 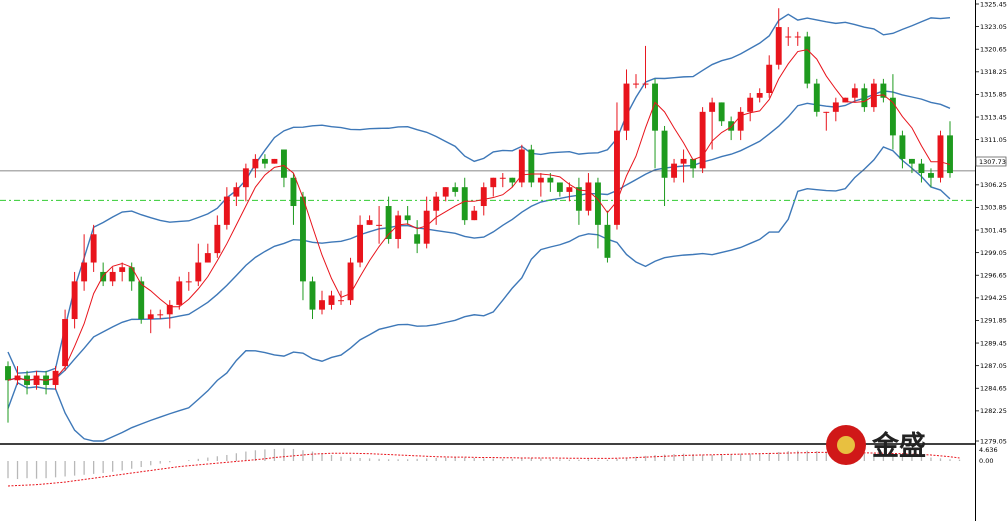 What do you see at coordinates (986, 461) in the screenshot?
I see `sub-tick-zero: 0.00` at bounding box center [986, 461].